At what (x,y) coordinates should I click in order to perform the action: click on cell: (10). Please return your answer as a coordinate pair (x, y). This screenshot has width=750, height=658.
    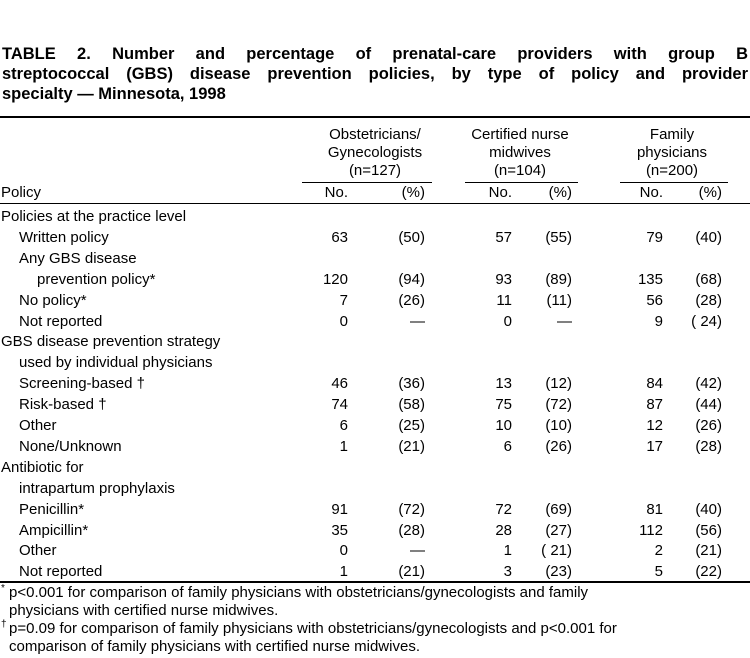
    Looking at the image, I should click on (558, 425).